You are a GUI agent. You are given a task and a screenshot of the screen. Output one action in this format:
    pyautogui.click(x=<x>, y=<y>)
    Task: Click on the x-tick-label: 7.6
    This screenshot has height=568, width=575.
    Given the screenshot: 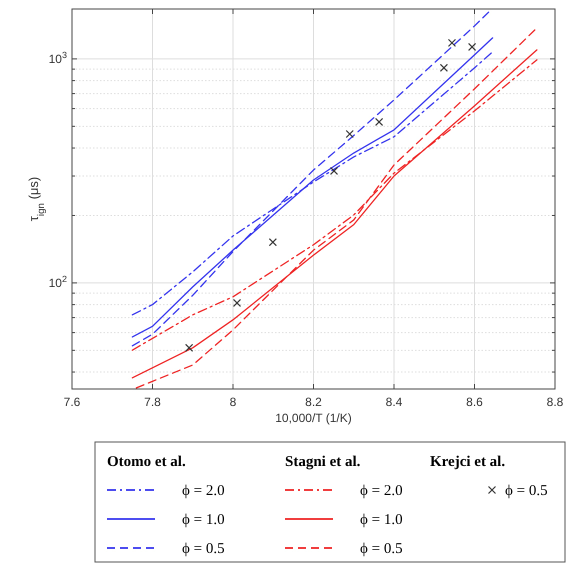 What is the action you would take?
    pyautogui.click(x=72, y=402)
    